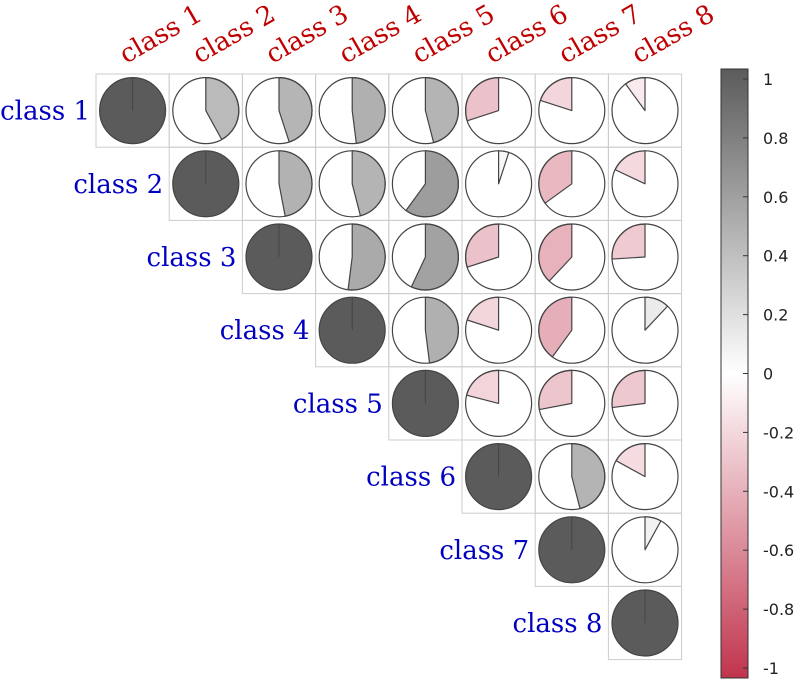  I want to click on column-label-2: class 2, so click(234, 35).